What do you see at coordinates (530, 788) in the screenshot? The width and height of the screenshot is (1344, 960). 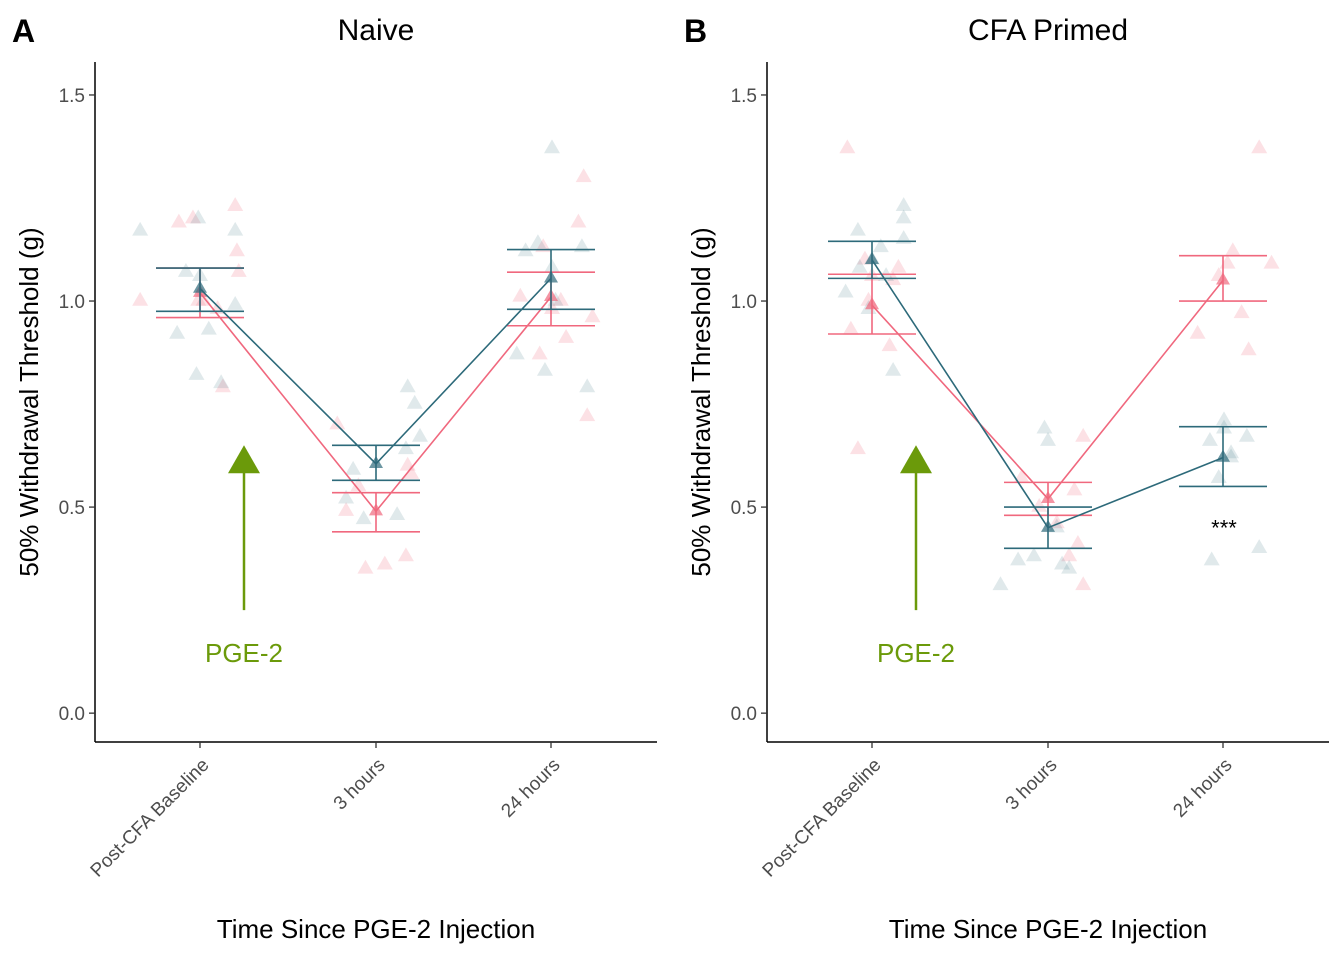 I see `x-tick-label: 24 hours` at bounding box center [530, 788].